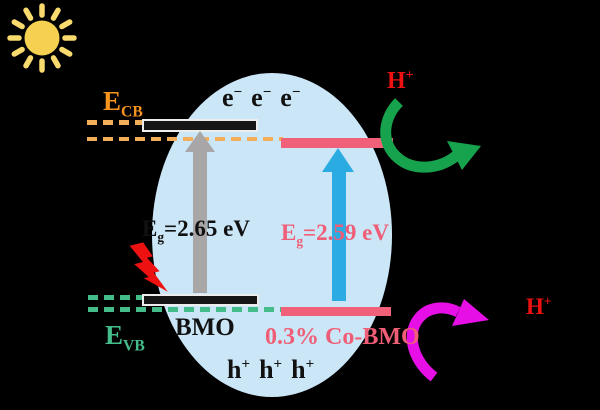 The height and width of the screenshot is (410, 600). What do you see at coordinates (196, 230) in the screenshot?
I see `bandgap-bmo-label: Eg=2.65 eV` at bounding box center [196, 230].